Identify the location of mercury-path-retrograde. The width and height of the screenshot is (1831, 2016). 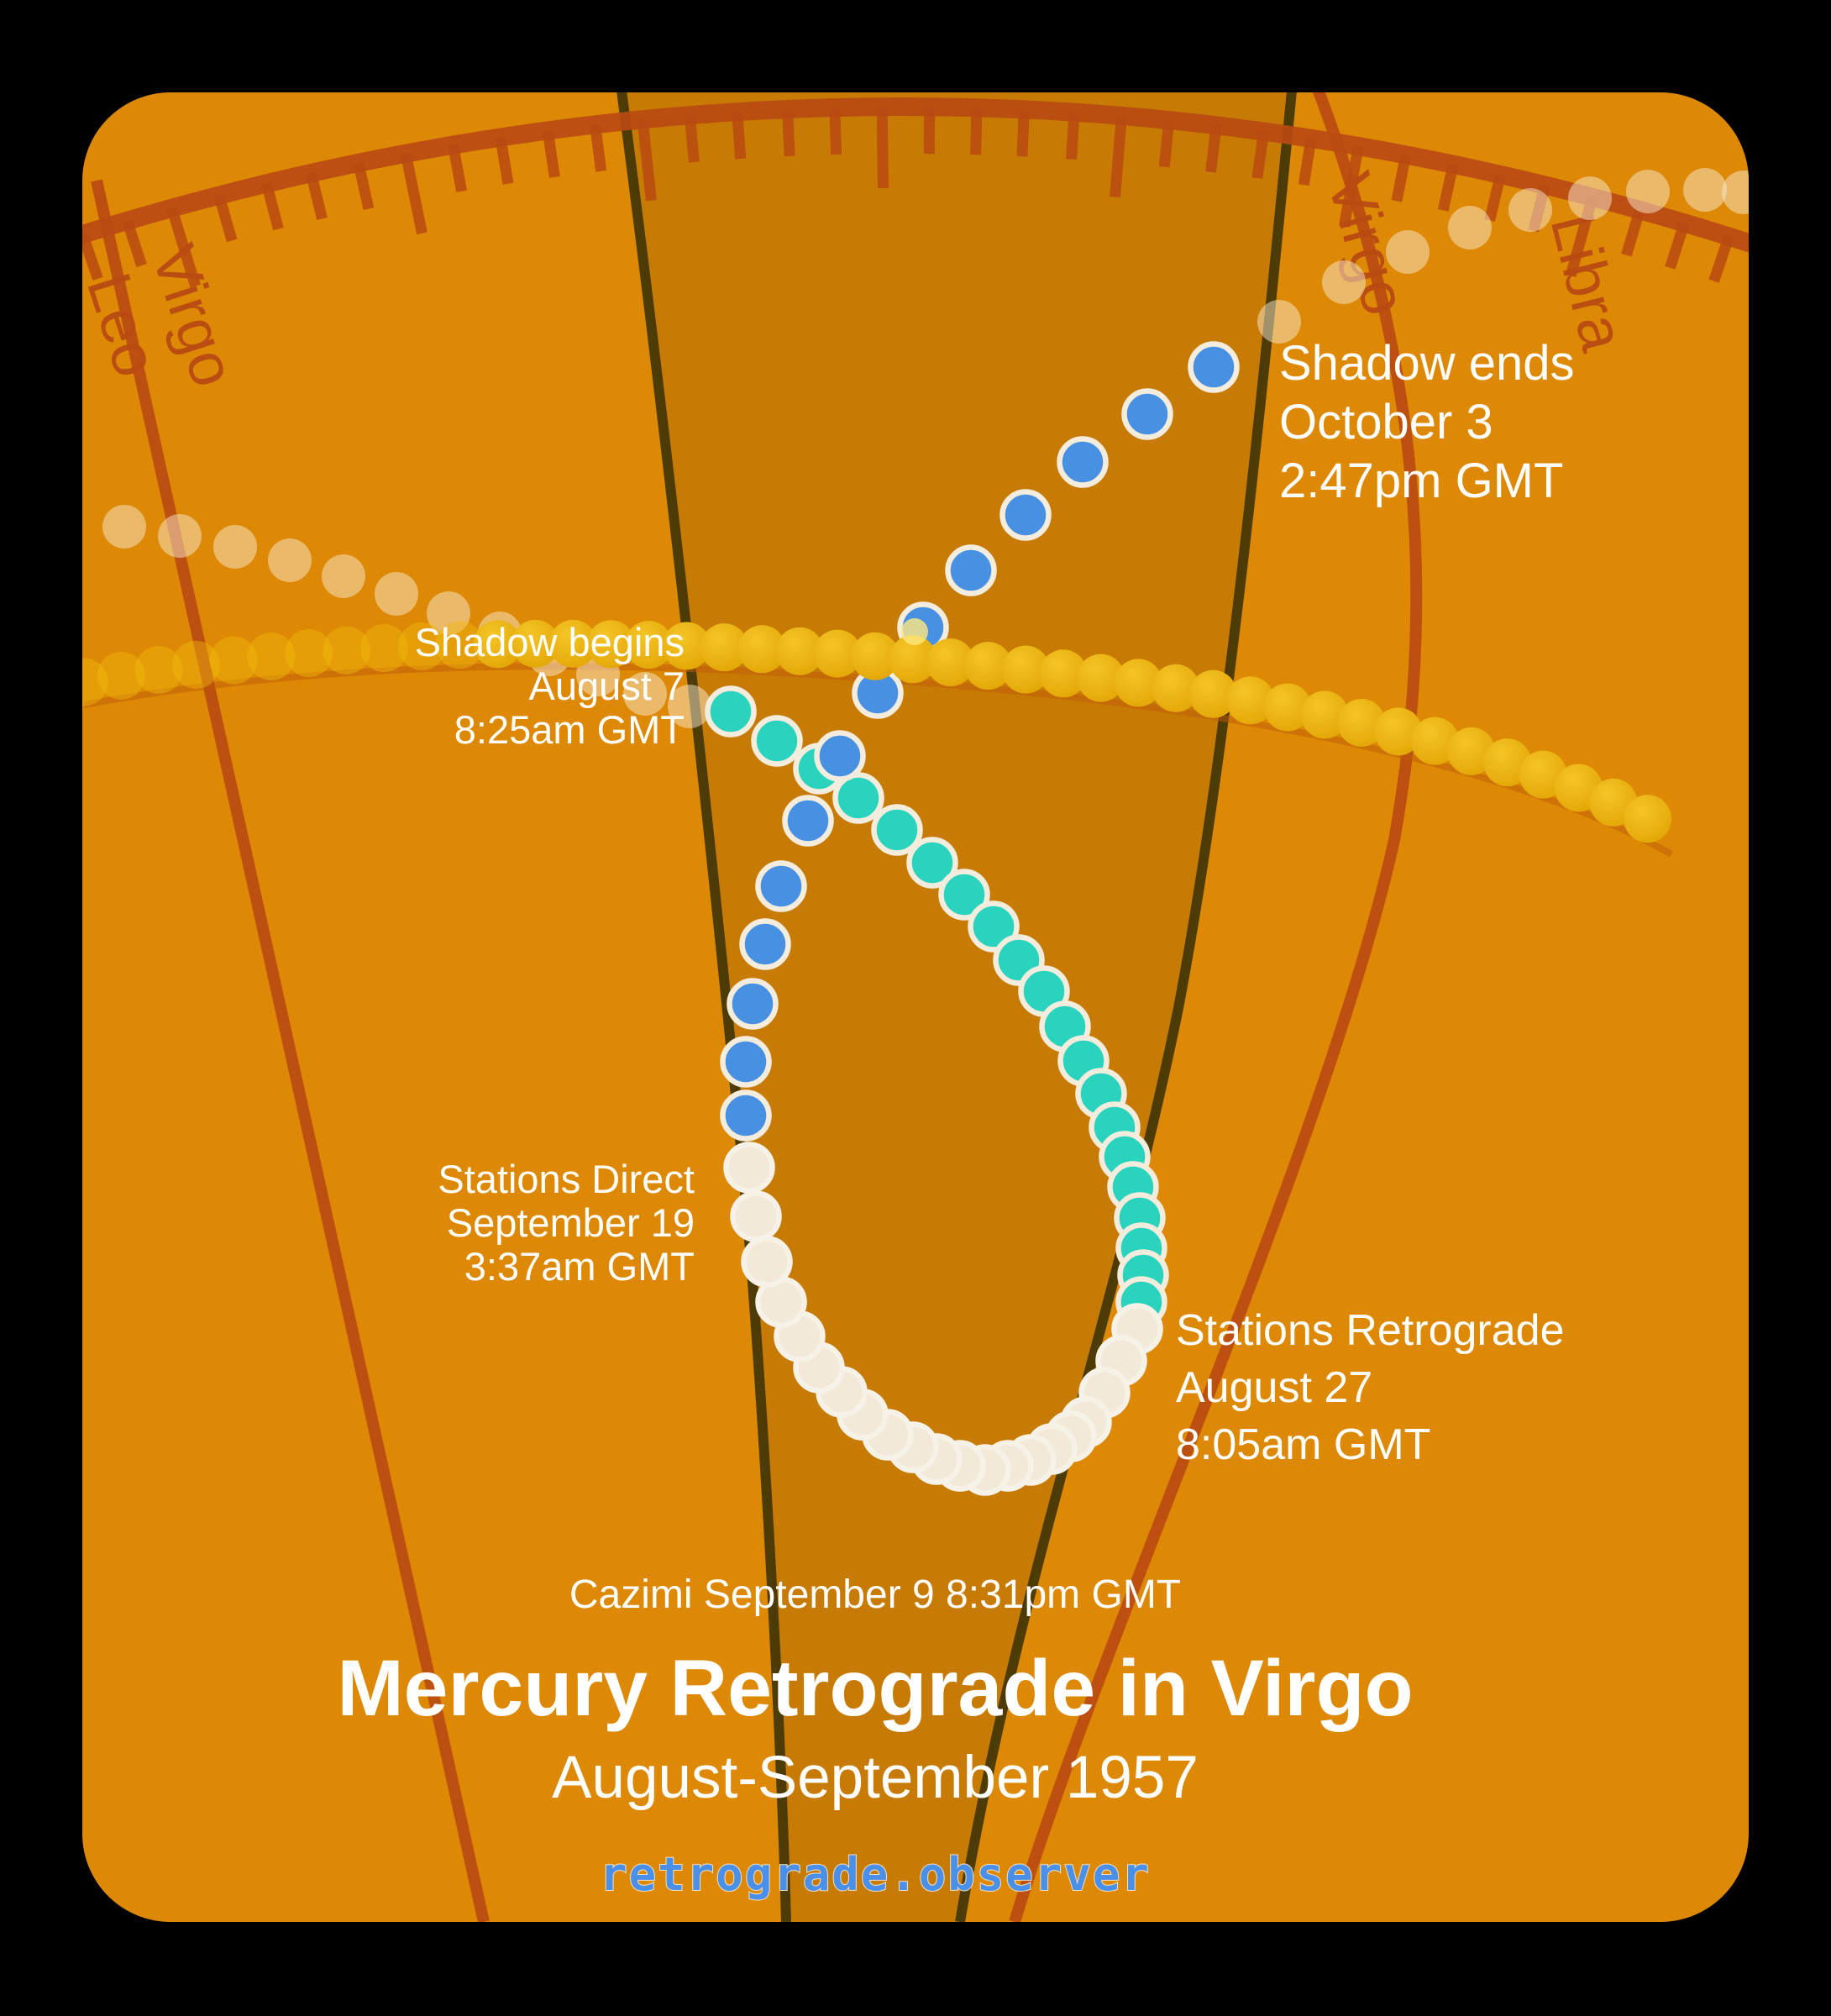
(943, 1319).